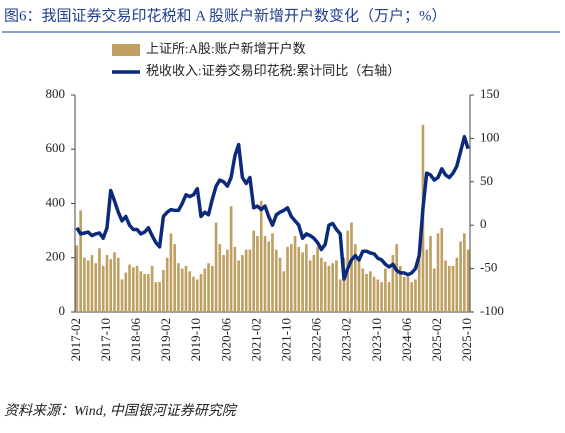 The image size is (565, 433). Describe the element at coordinates (483, 223) in the screenshot. I see `y2-tick-label: 0` at that location.